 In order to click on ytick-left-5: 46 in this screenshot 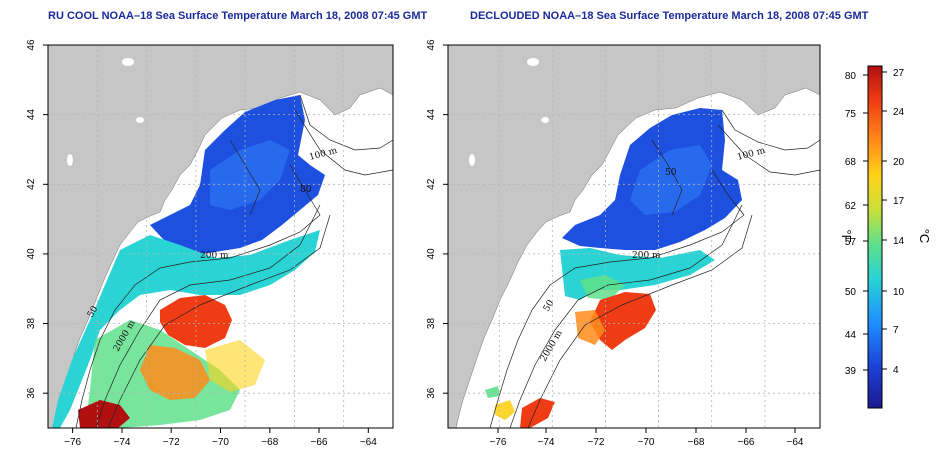, I will do `click(31, 45)`.